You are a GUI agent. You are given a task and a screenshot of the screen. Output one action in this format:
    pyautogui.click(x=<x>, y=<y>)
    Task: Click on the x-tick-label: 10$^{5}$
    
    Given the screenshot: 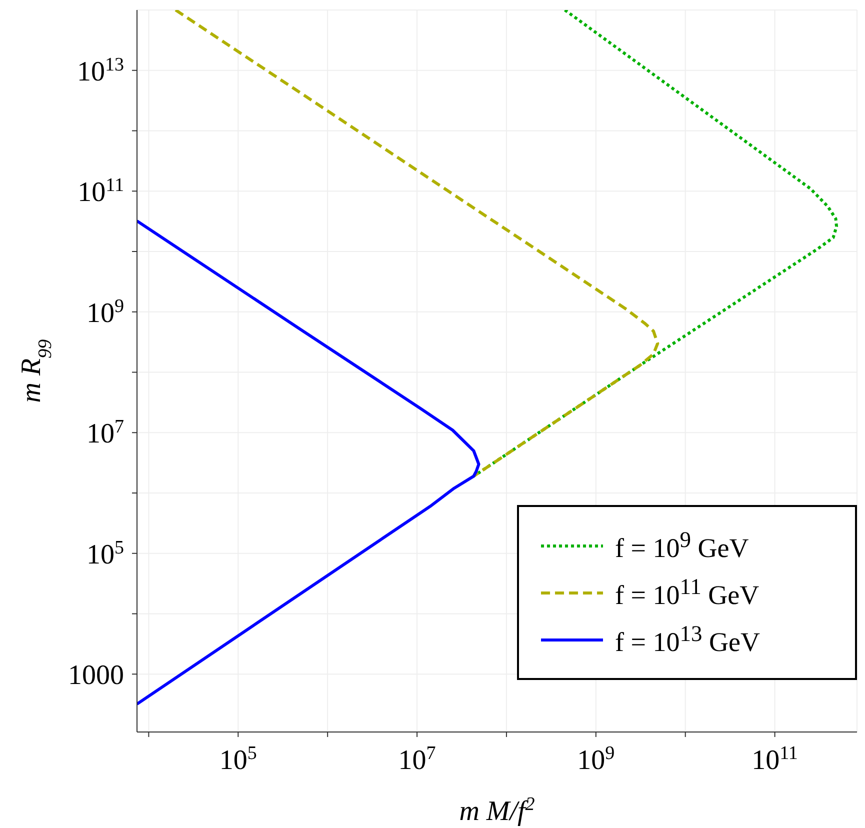 What is the action you would take?
    pyautogui.click(x=238, y=759)
    